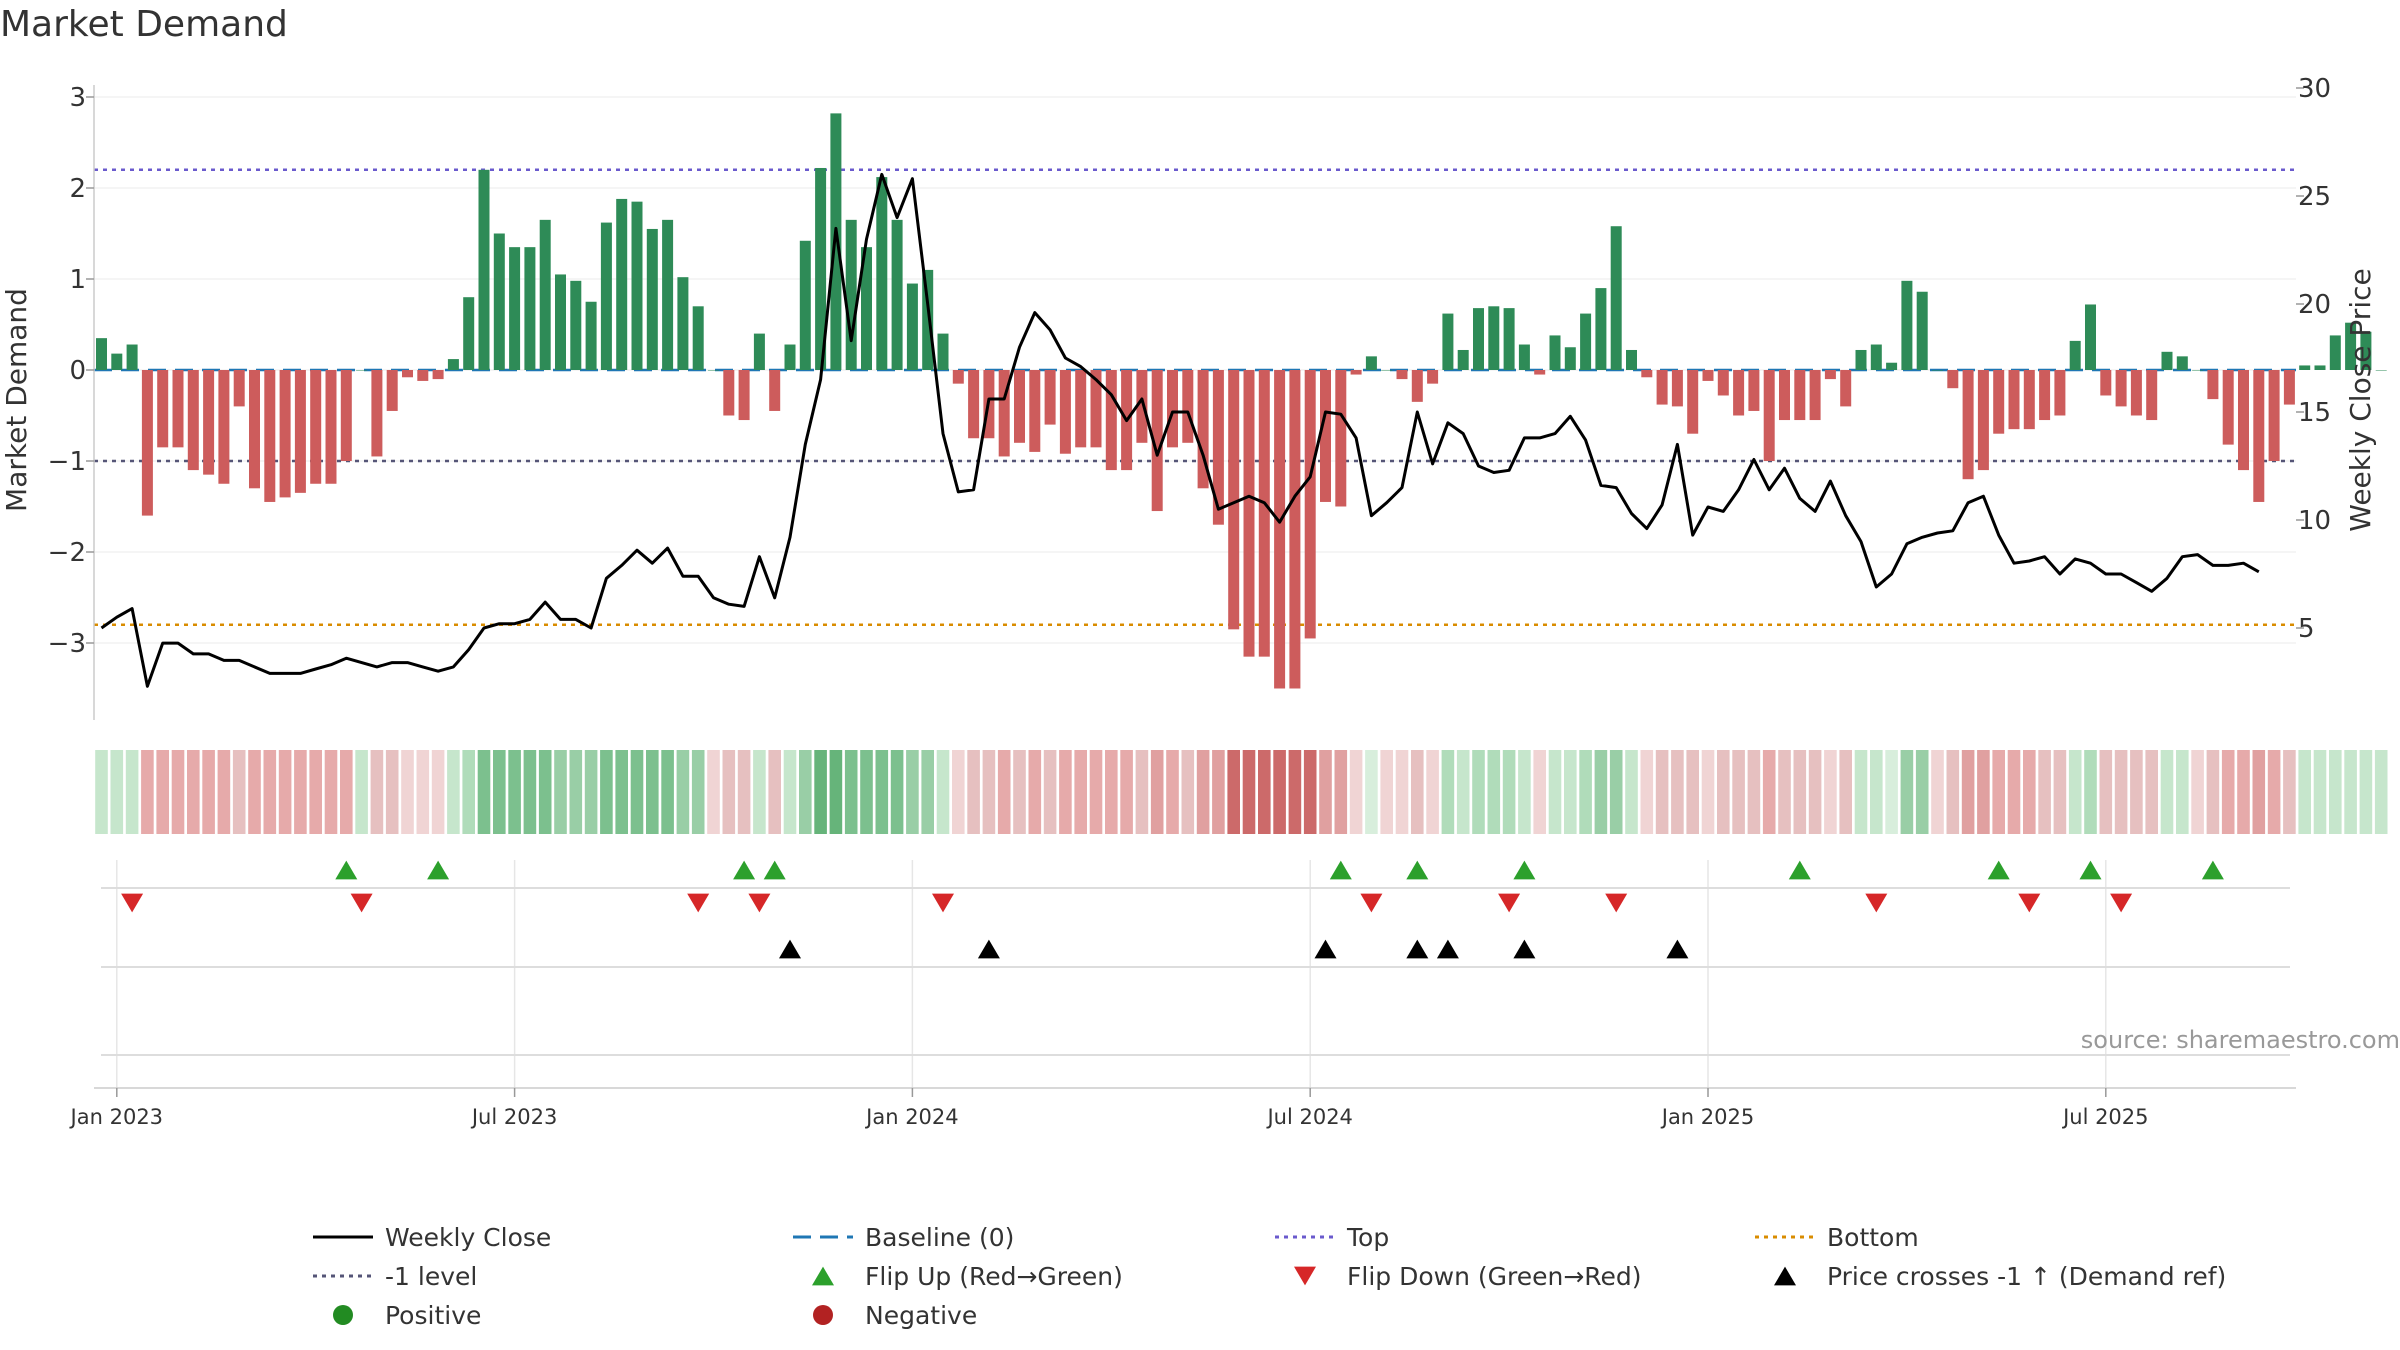  What do you see at coordinates (77, 371) in the screenshot?
I see `y-tick-label: 0` at bounding box center [77, 371].